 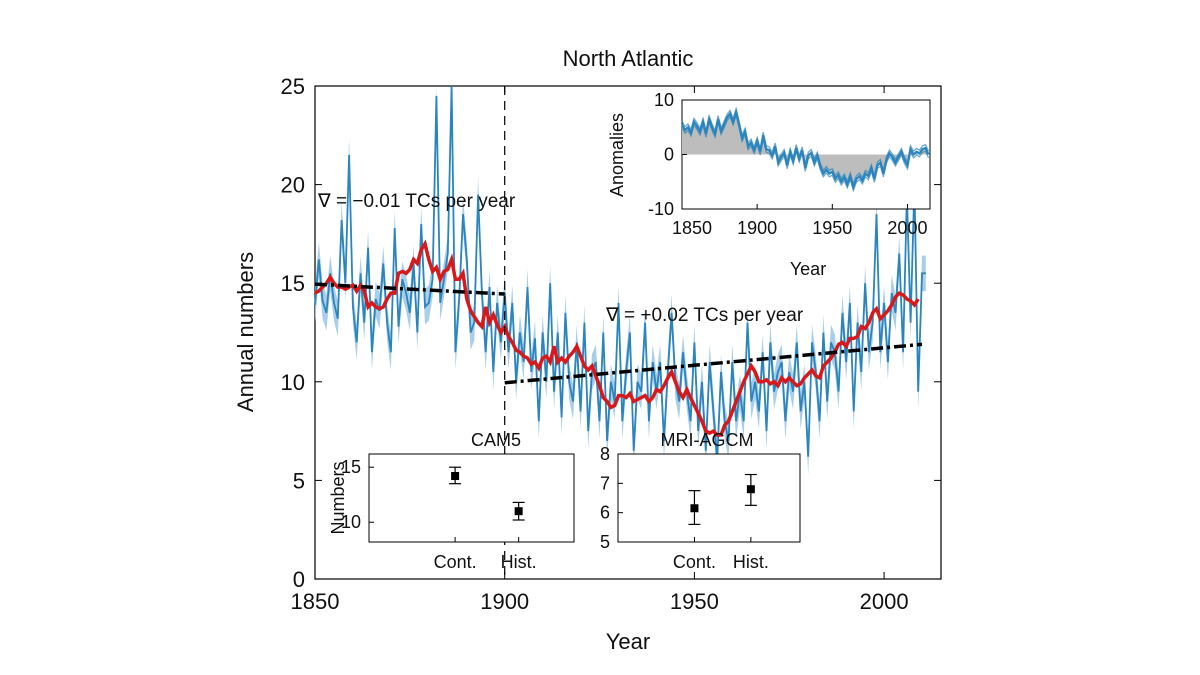 I want to click on cam5-points-layer: 10 15 Cont. Hist., so click(x=439, y=514).